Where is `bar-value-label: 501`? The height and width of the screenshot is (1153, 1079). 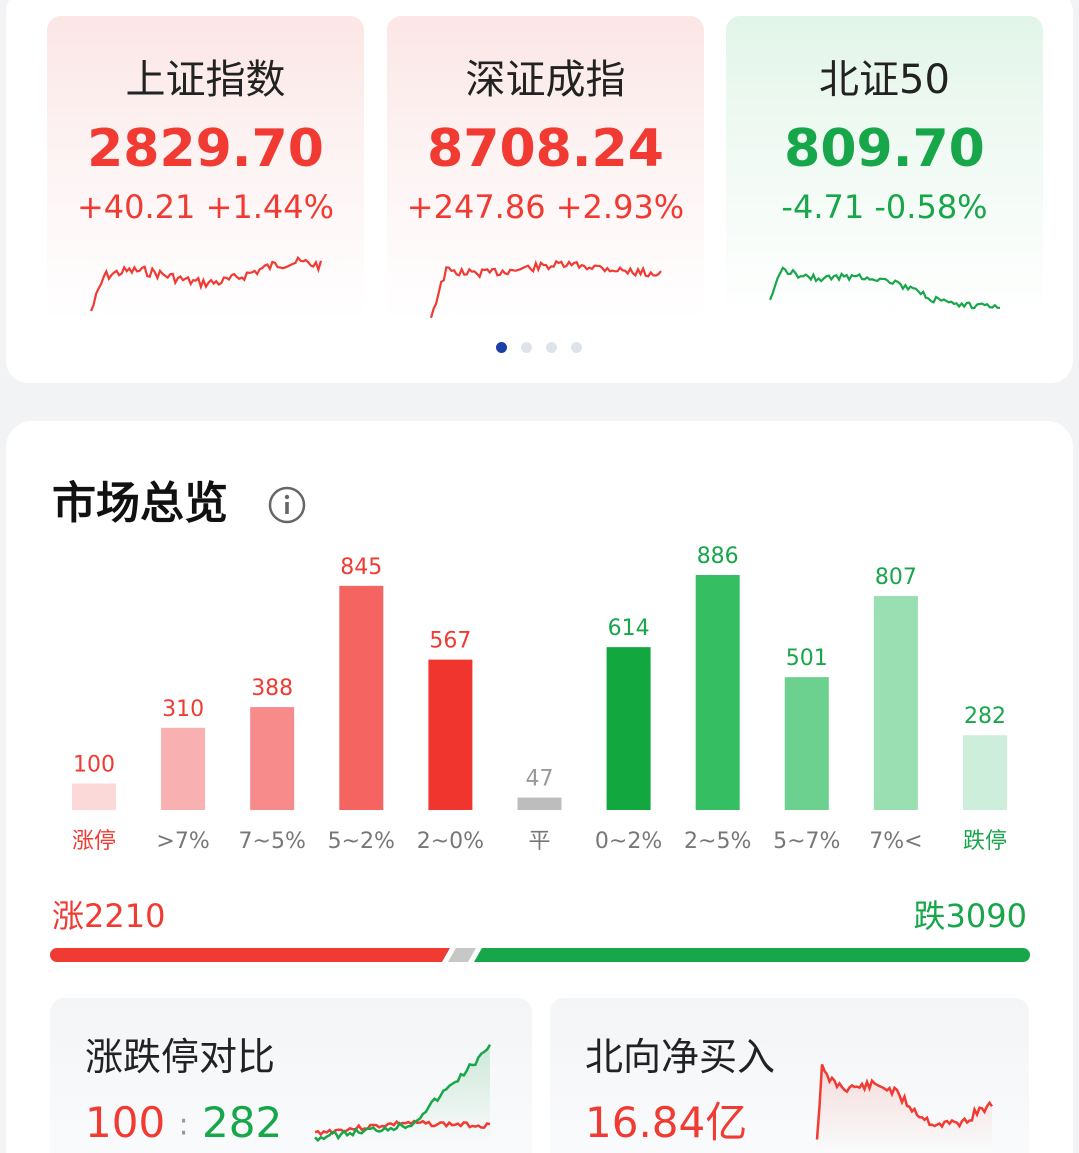
bar-value-label: 501 is located at coordinates (807, 658).